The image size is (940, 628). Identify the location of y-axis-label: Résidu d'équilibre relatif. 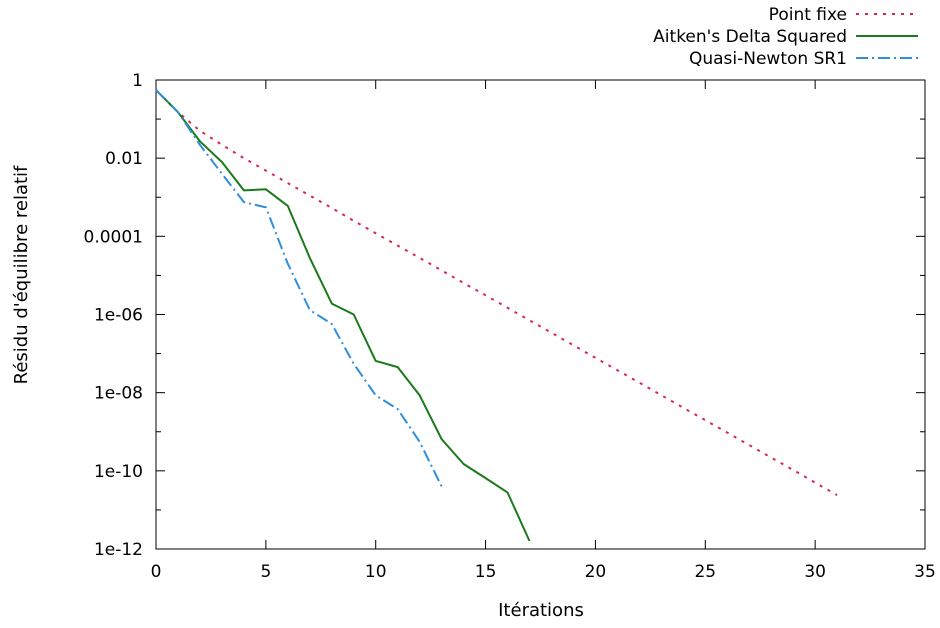
(21, 274).